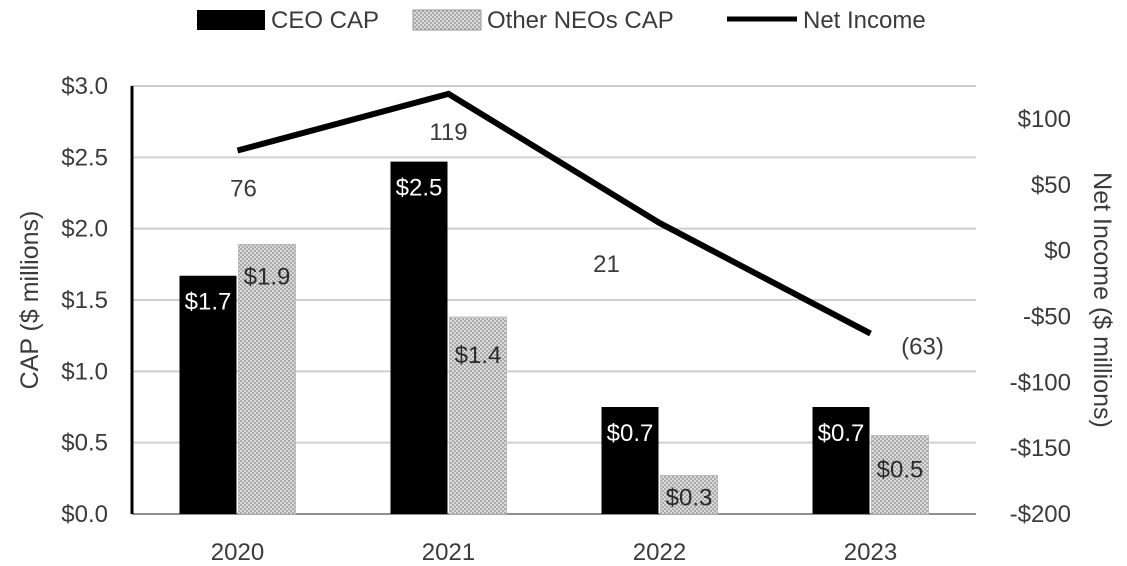 The image size is (1127, 566). I want to click on x-axis-tick-label: 2020, so click(237, 552).